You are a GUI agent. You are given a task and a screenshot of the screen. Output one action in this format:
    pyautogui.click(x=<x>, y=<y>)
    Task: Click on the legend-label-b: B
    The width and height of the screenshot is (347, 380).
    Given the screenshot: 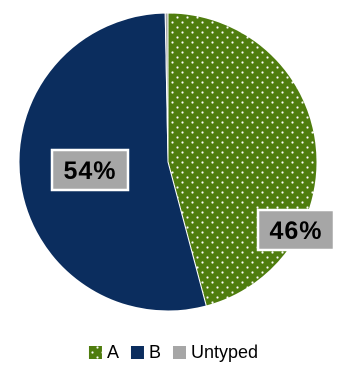 What is the action you would take?
    pyautogui.click(x=155, y=352)
    